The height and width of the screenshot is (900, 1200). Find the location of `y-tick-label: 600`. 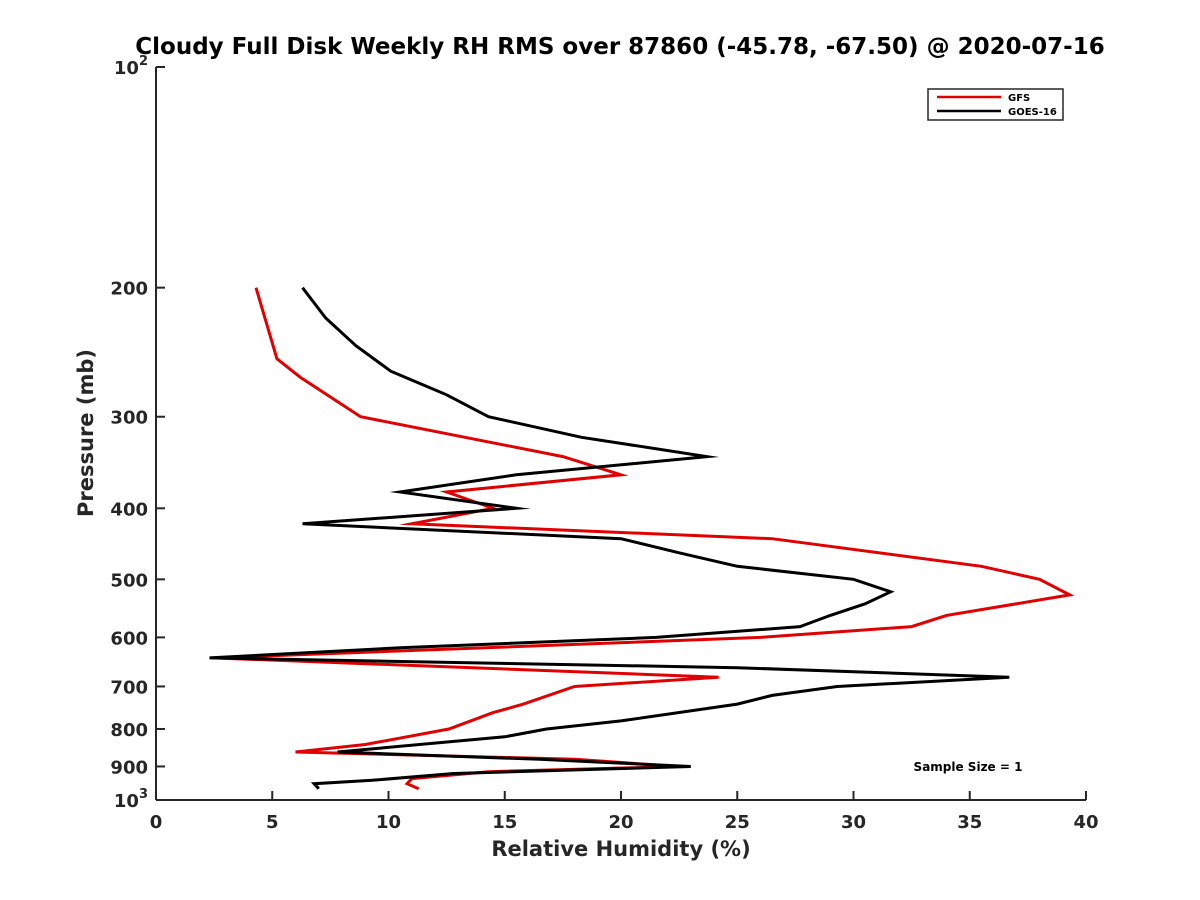

y-tick-label: 600 is located at coordinates (129, 638).